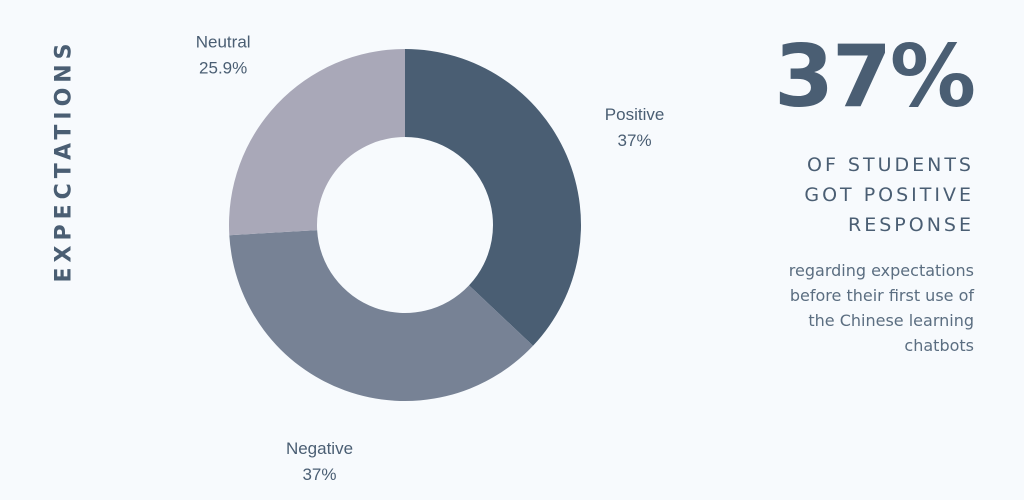 The height and width of the screenshot is (500, 1024). Describe the element at coordinates (319, 448) in the screenshot. I see `slice-name-label: Negative` at that location.